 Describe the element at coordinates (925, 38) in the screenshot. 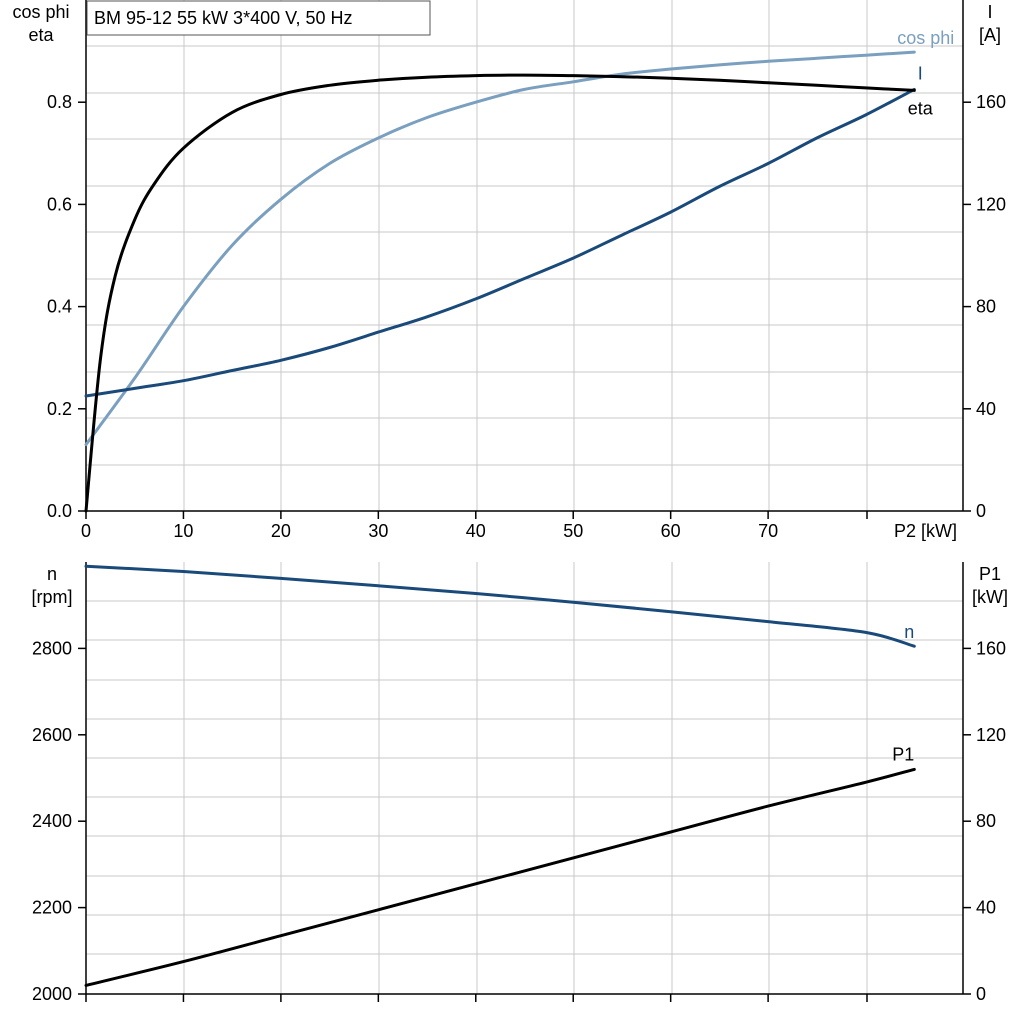

I see `series-label-cos-phi: cos phi` at that location.